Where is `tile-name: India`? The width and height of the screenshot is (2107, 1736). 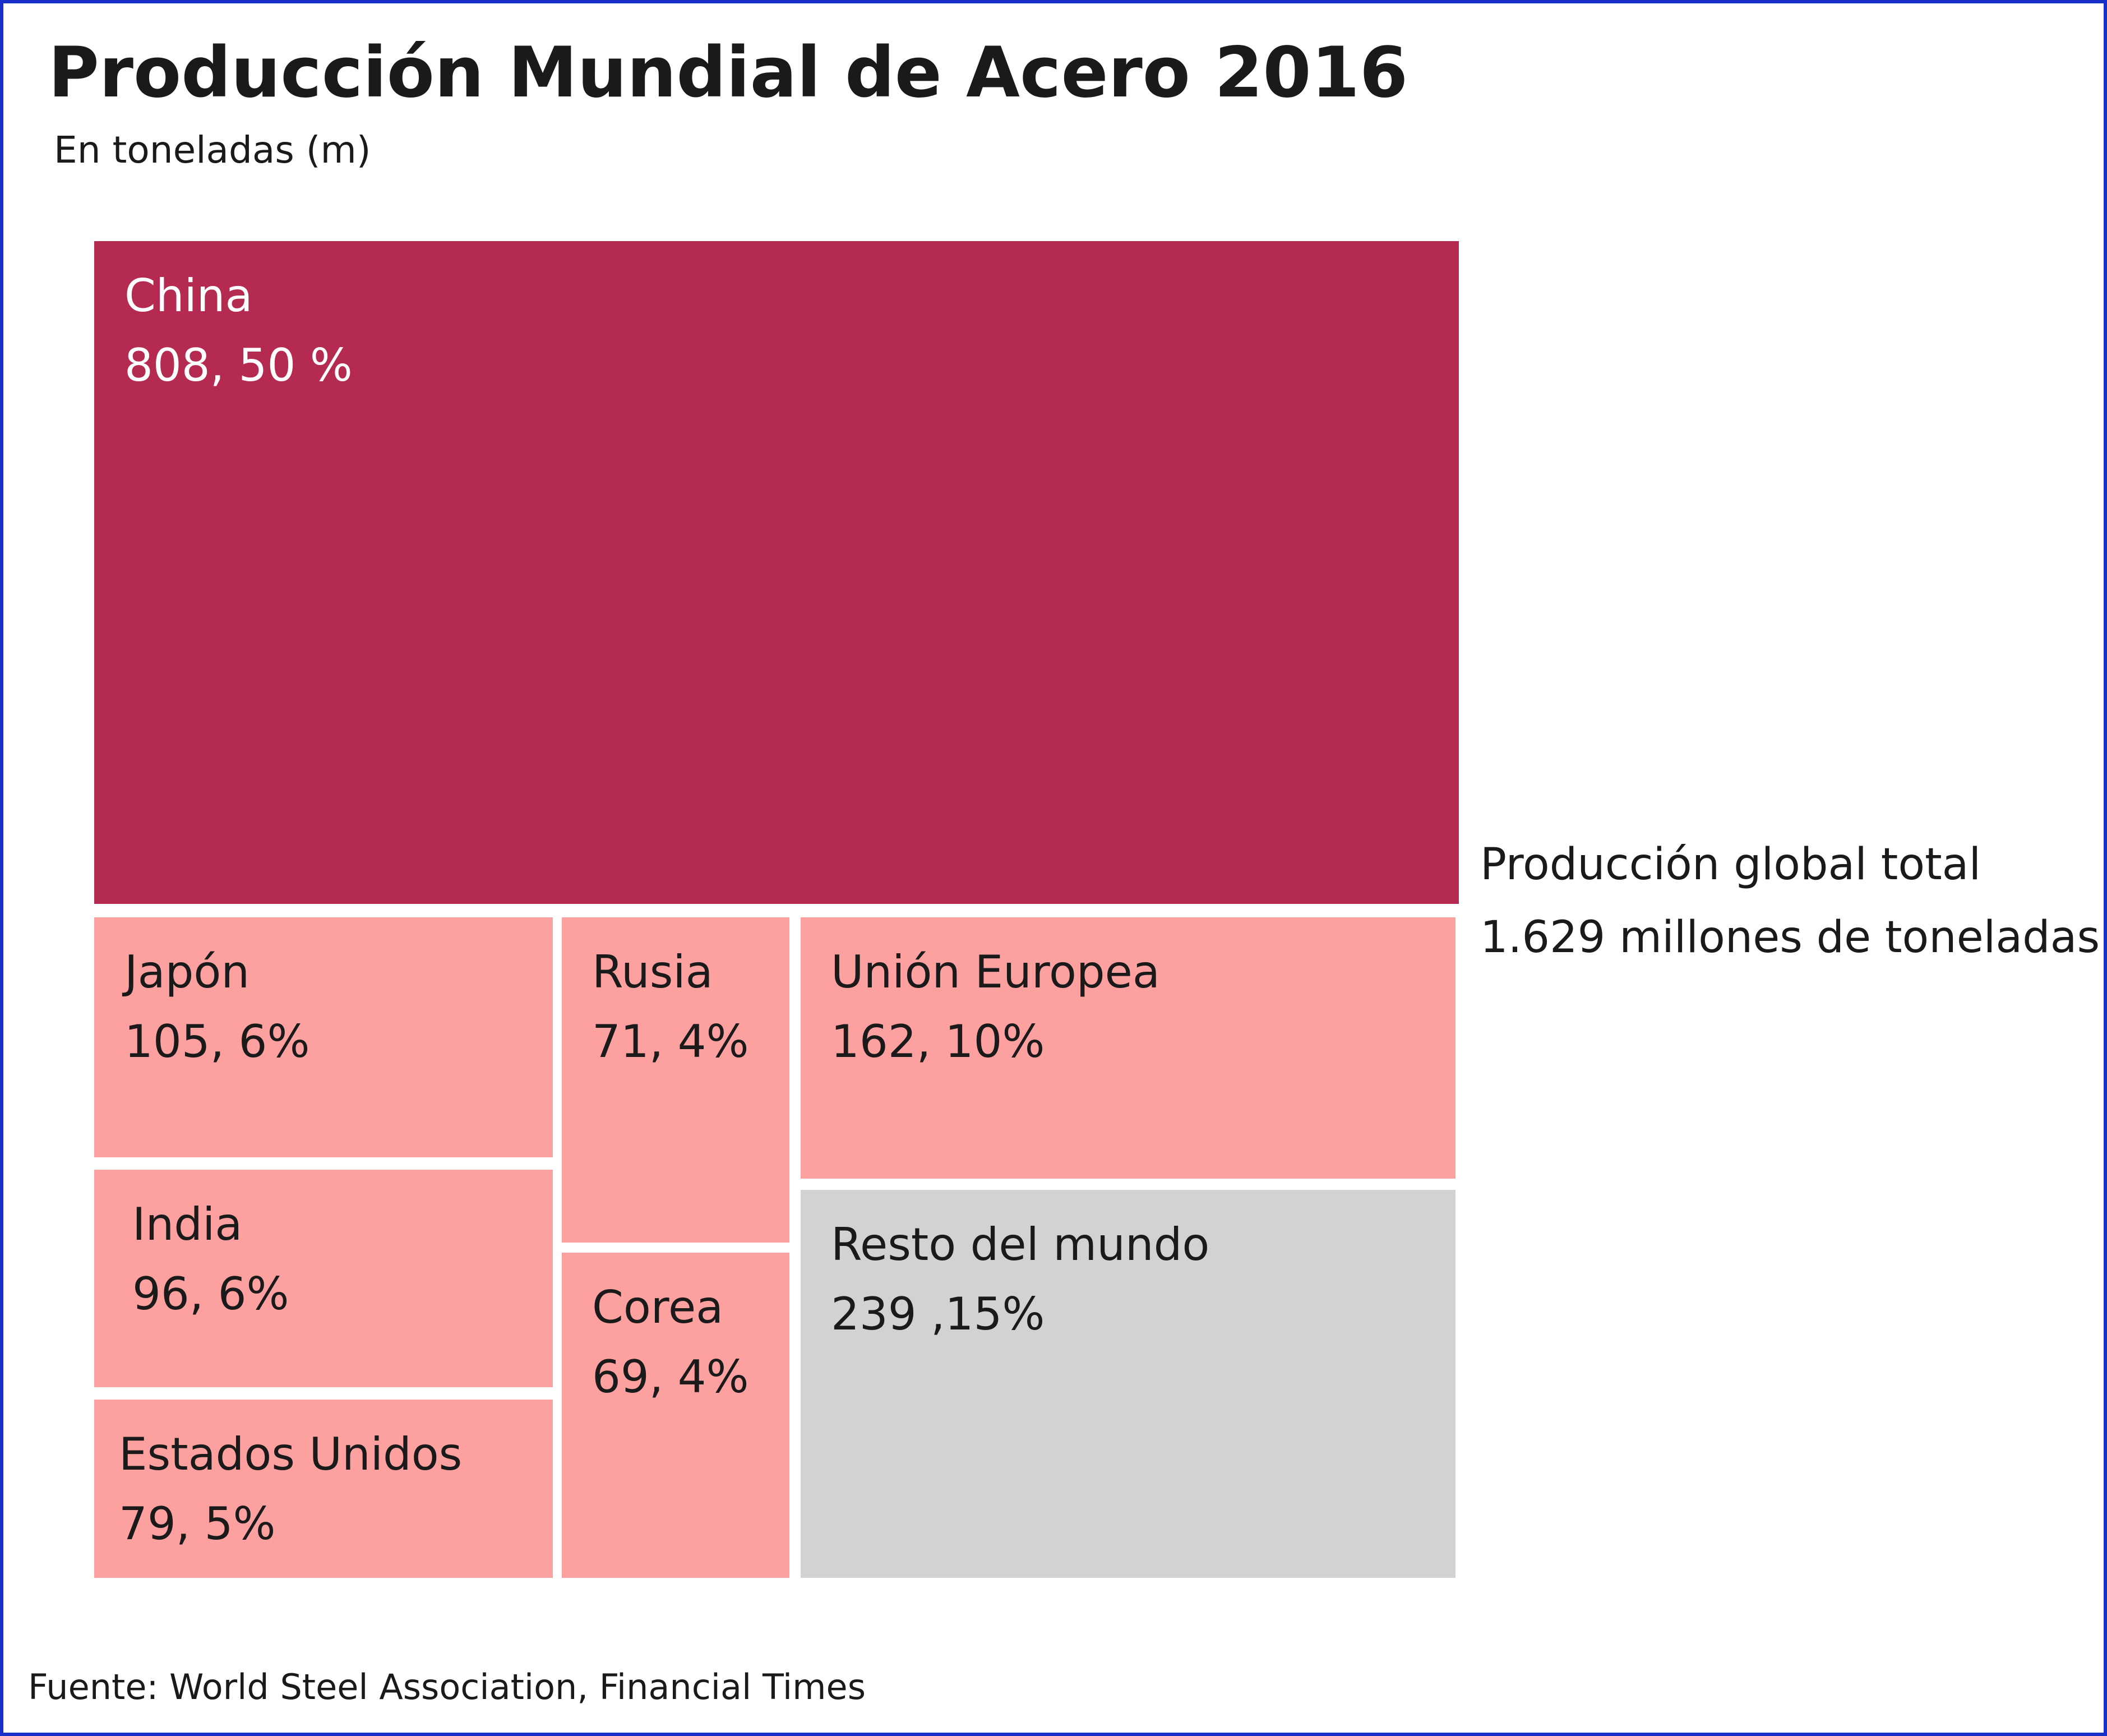
tile-name: India is located at coordinates (187, 1224).